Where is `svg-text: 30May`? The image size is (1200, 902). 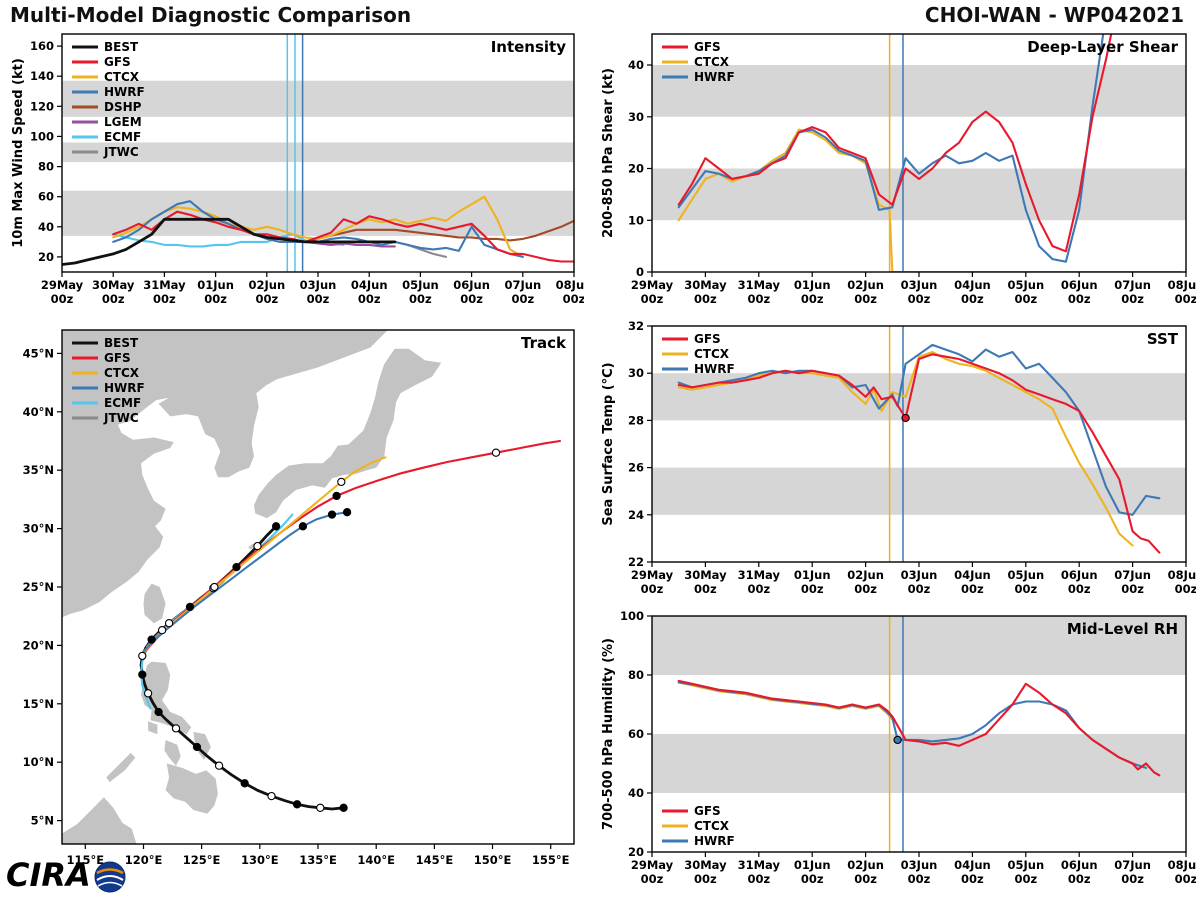
svg-text: 30May is located at coordinates (705, 865).